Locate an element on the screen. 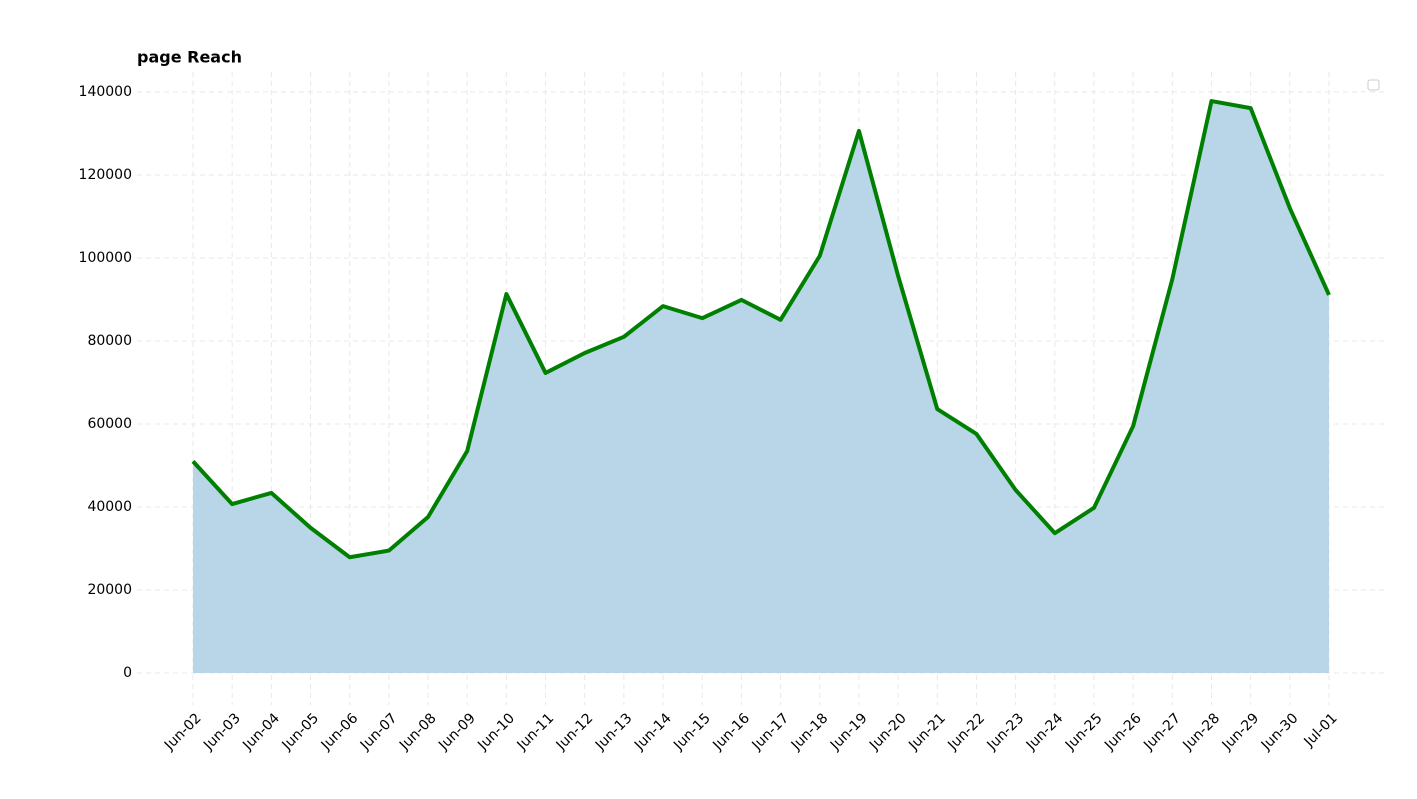 This screenshot has height=799, width=1417. y-tick-label: 80000 is located at coordinates (109, 341).